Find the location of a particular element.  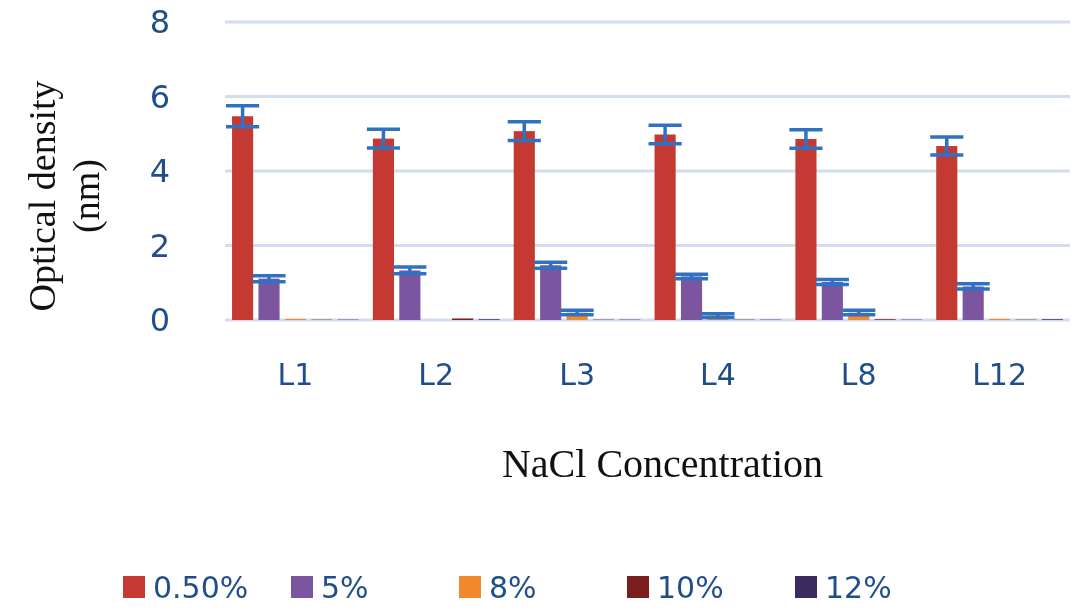

y-tick-label: 6 is located at coordinates (159, 96).